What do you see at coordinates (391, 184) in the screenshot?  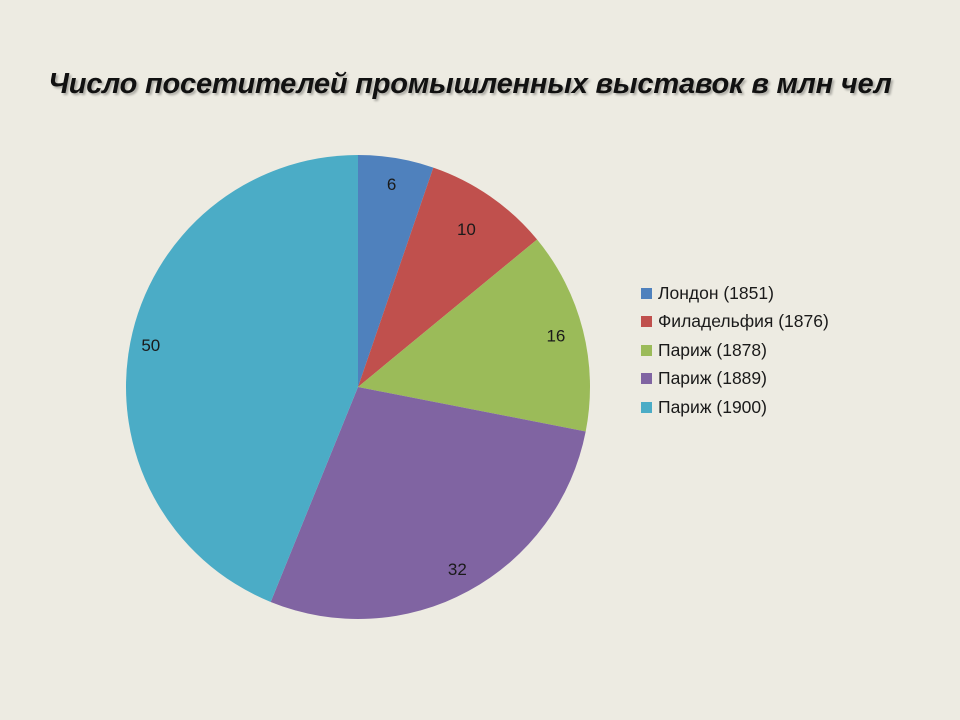 I see `data-label-1: 6` at bounding box center [391, 184].